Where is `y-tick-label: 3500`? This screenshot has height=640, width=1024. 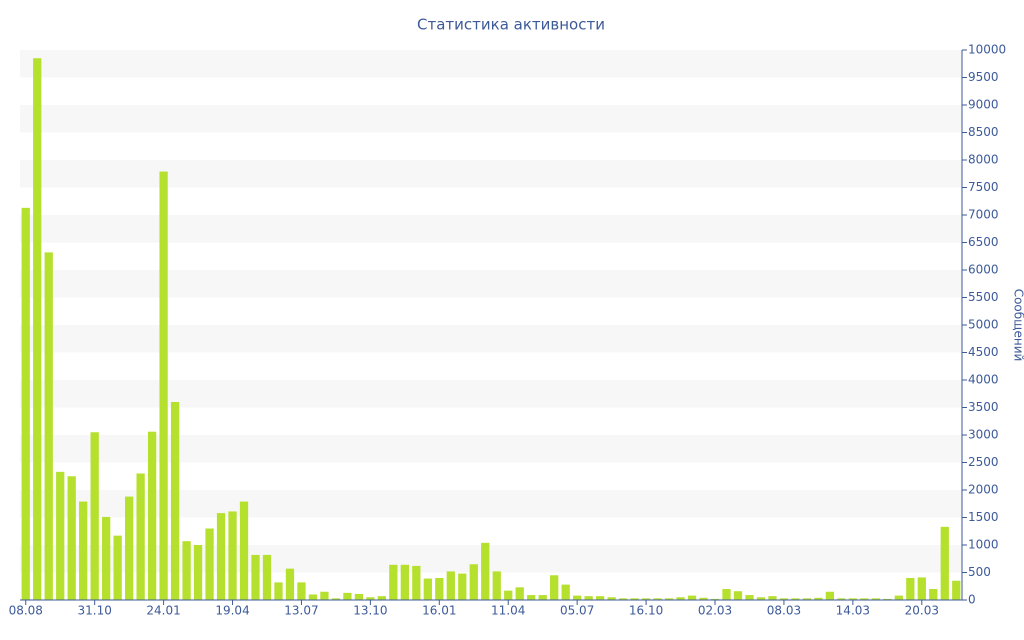
y-tick-label: 3500 is located at coordinates (983, 407).